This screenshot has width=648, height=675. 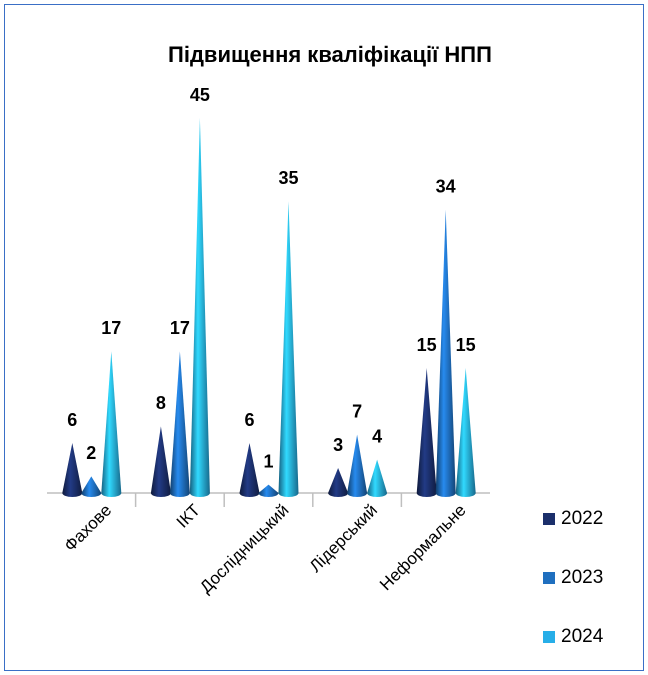 What do you see at coordinates (200, 95) in the screenshot?
I see `value-label: 45` at bounding box center [200, 95].